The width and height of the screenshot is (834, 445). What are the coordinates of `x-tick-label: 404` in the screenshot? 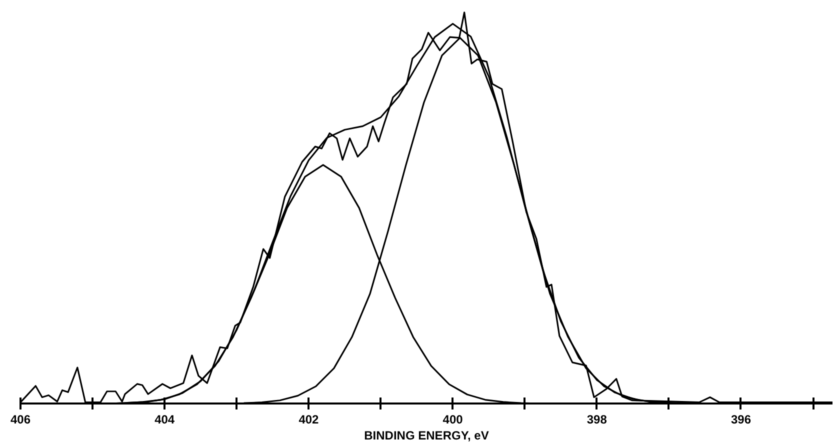 It's located at (164, 419).